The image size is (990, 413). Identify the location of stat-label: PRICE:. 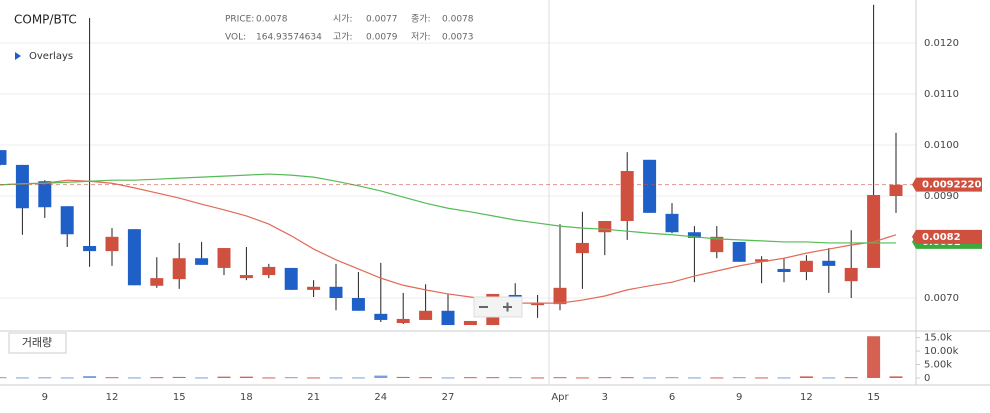
(239, 20).